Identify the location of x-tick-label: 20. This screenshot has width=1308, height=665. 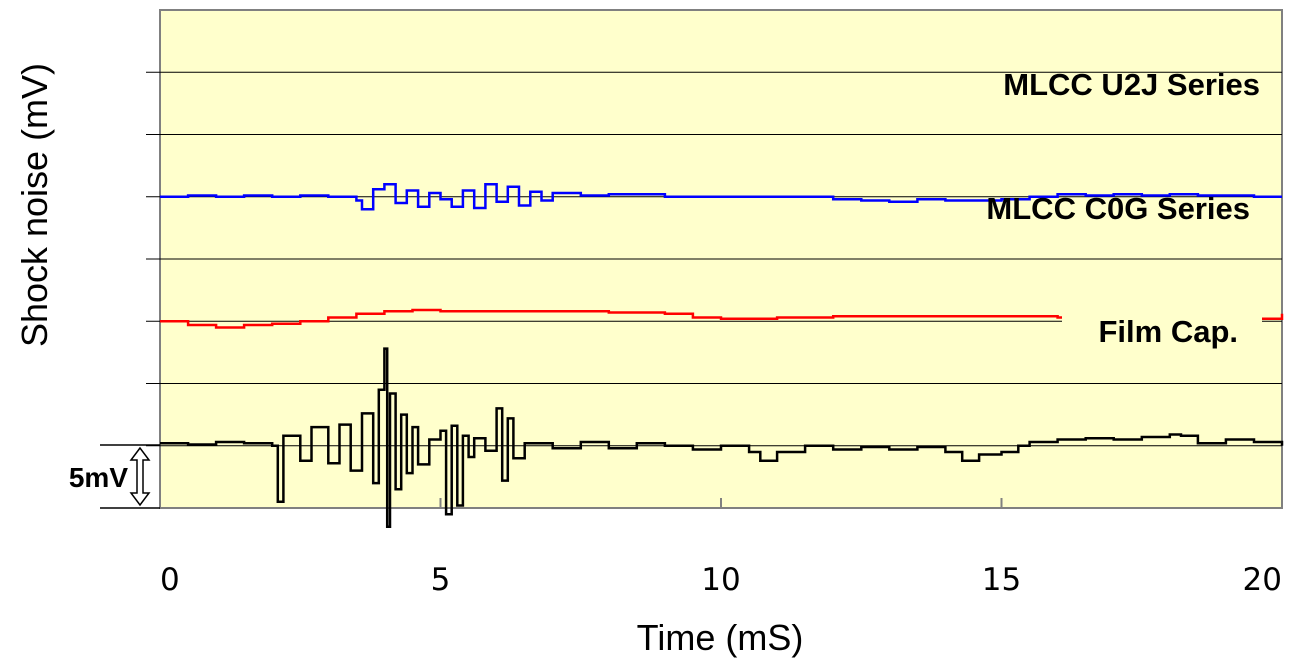
(1262, 580).